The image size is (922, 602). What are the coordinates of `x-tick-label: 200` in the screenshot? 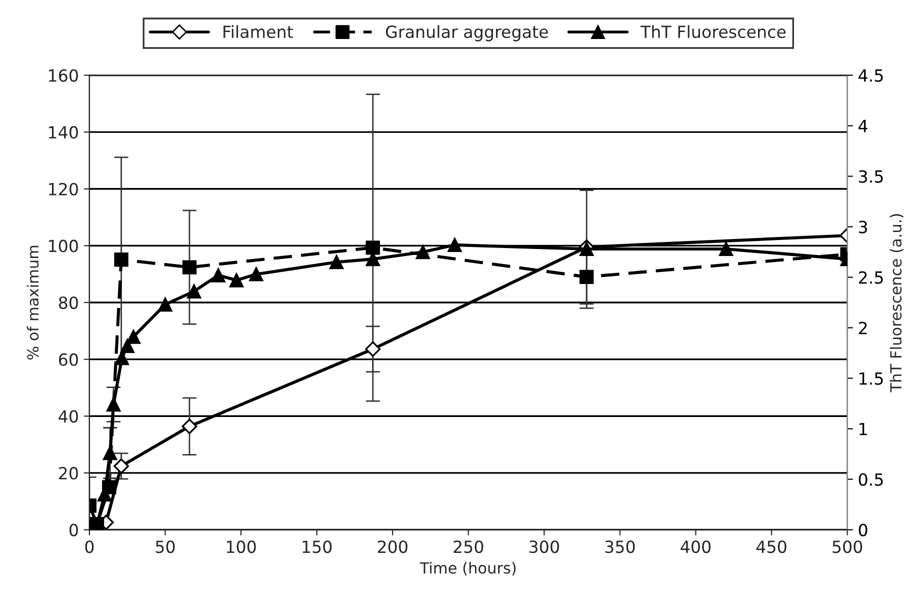 It's located at (393, 547).